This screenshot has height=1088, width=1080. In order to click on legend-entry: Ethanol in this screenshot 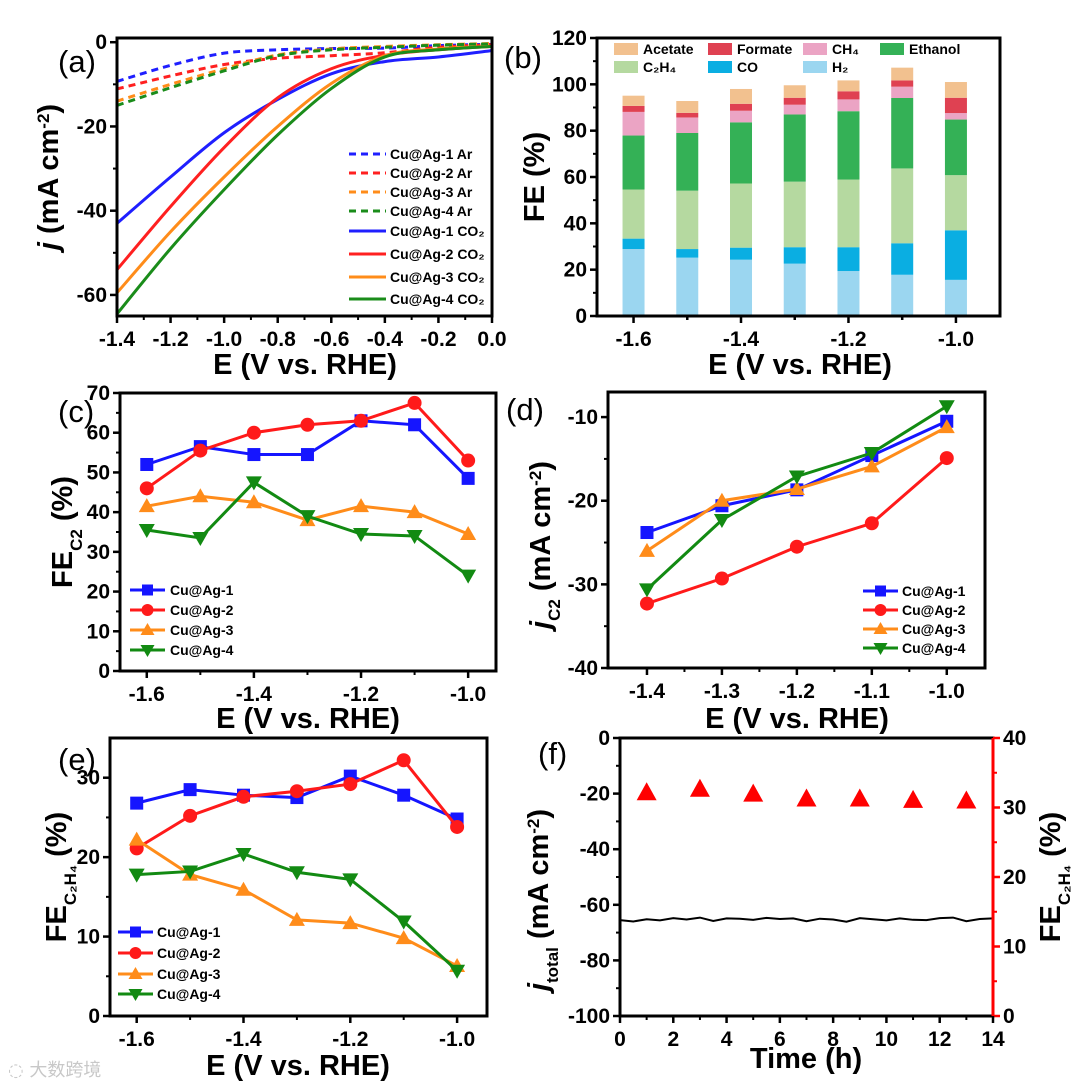, I will do `click(920, 49)`.